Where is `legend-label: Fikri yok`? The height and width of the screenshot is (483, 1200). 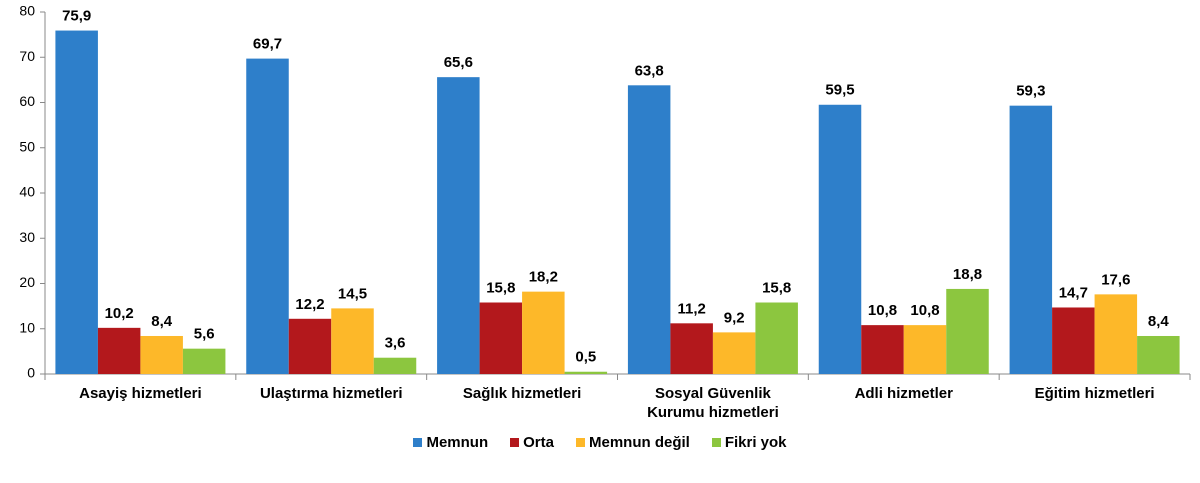 legend-label: Fikri yok is located at coordinates (755, 442).